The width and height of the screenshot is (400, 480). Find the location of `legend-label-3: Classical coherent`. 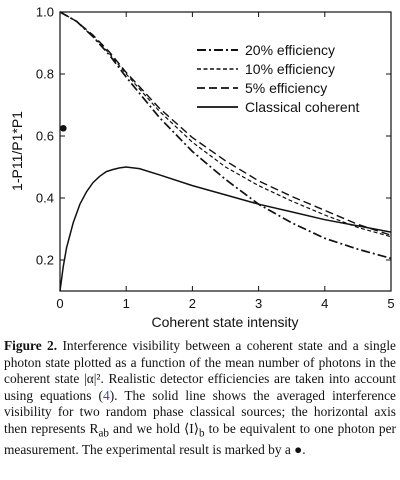

legend-label-3: Classical coherent is located at coordinates (302, 107).